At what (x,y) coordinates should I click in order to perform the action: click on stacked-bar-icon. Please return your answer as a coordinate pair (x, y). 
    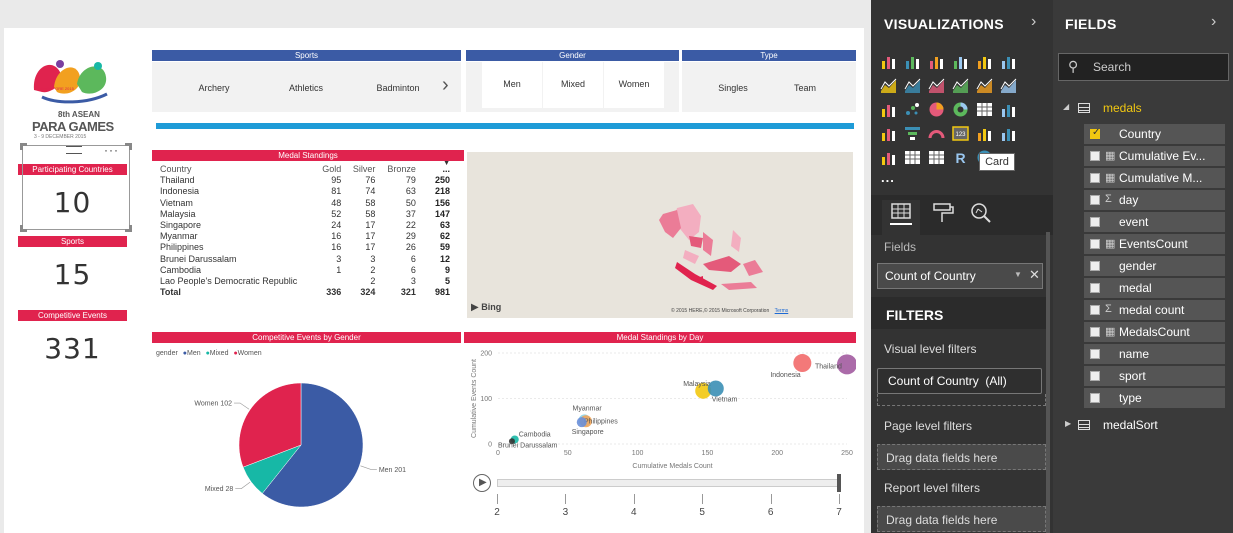
    Looking at the image, I should click on (888, 61).